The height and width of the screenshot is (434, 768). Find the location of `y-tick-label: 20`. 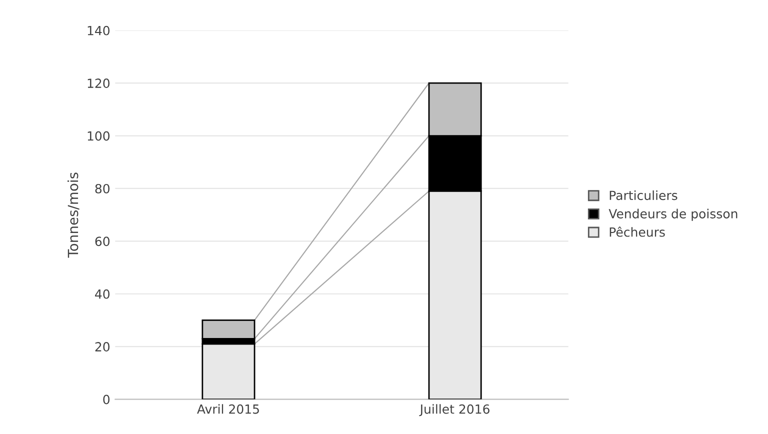

y-tick-label: 20 is located at coordinates (102, 347).